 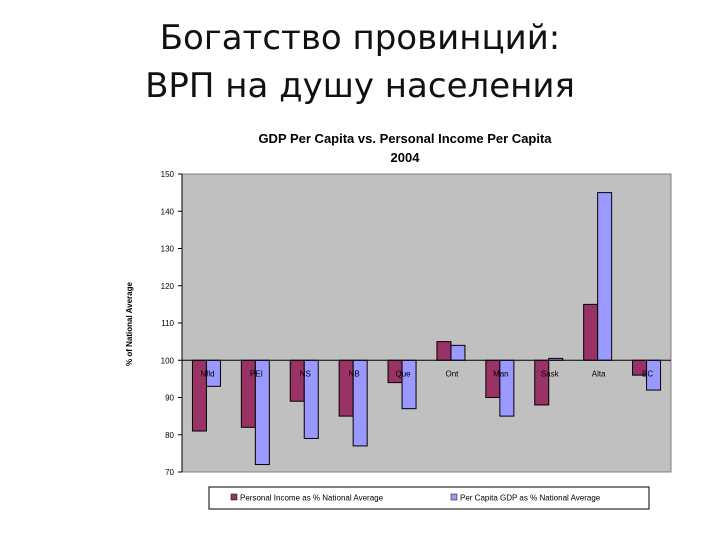 I want to click on bar-personal-income-ns, so click(x=297, y=380).